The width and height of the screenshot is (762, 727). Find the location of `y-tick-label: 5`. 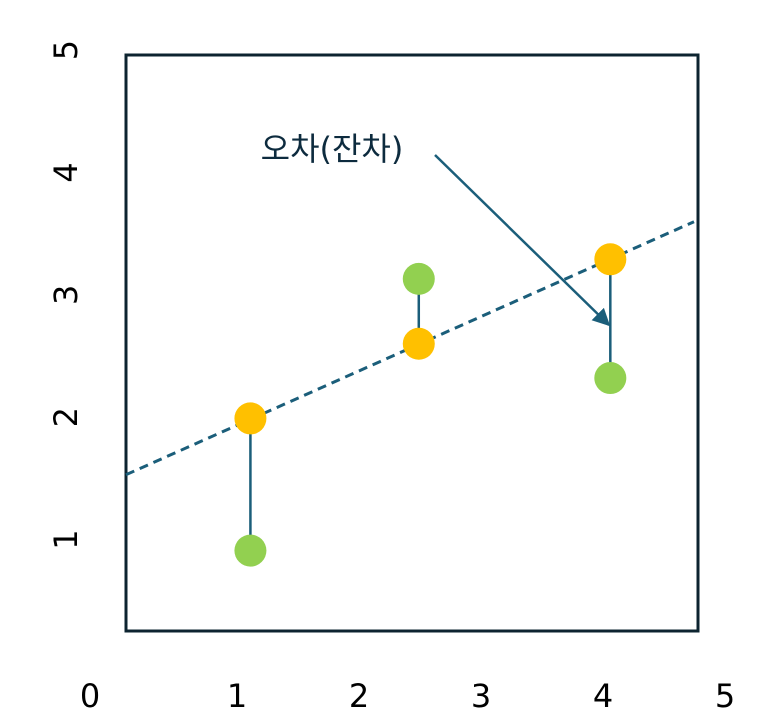

y-tick-label: 5 is located at coordinates (66, 50).